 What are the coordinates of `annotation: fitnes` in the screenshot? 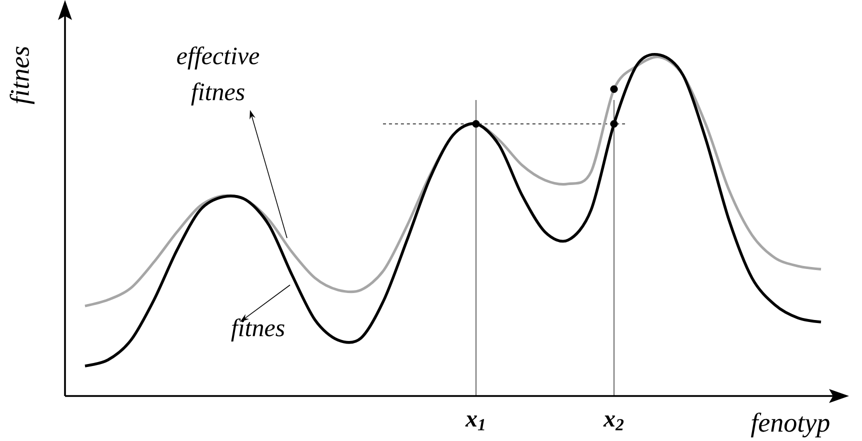 It's located at (257, 330).